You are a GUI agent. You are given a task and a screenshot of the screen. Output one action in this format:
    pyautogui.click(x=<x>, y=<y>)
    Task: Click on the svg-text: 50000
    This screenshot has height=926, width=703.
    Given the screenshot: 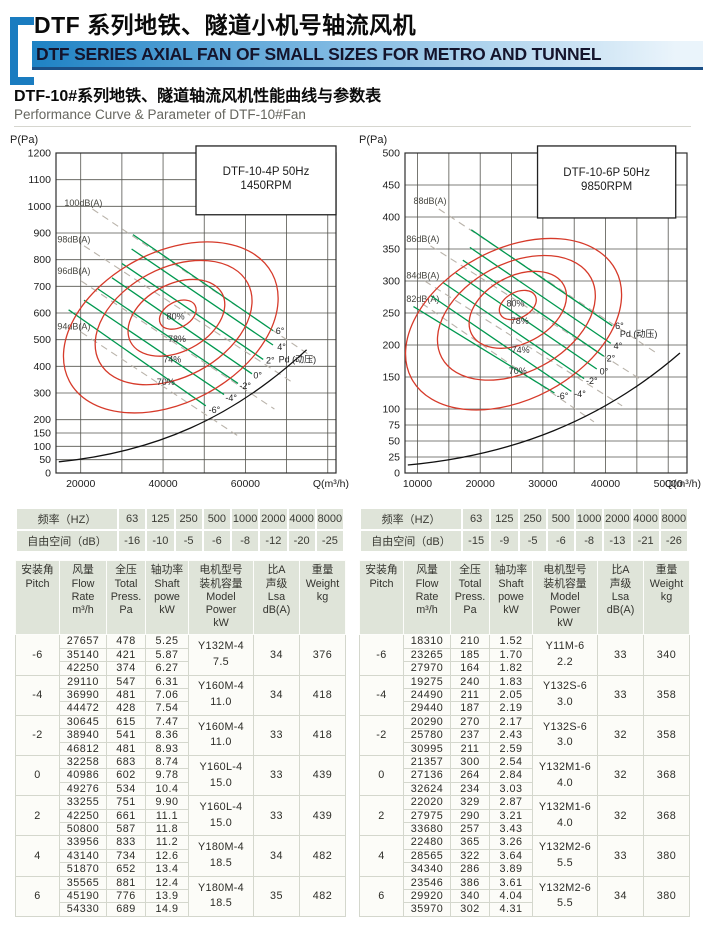 What is the action you would take?
    pyautogui.click(x=668, y=484)
    